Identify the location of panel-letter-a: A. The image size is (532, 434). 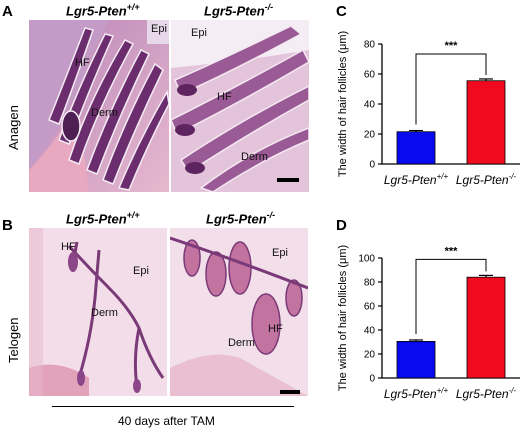
(7, 11).